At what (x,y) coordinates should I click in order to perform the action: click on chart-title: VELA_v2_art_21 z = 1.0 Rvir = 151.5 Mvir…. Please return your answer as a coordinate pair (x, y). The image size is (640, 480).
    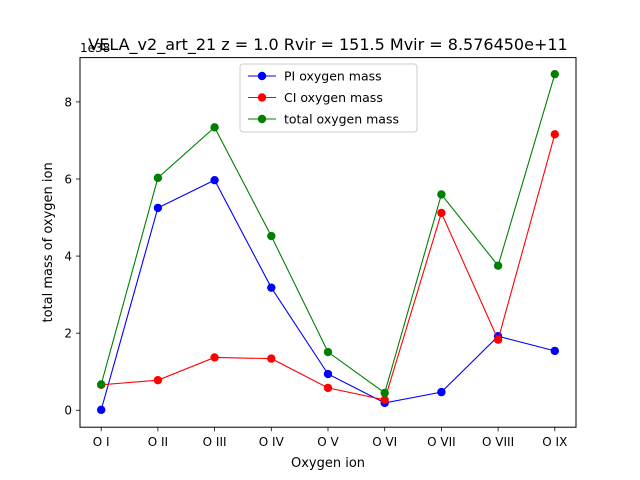
    Looking at the image, I should click on (327, 45).